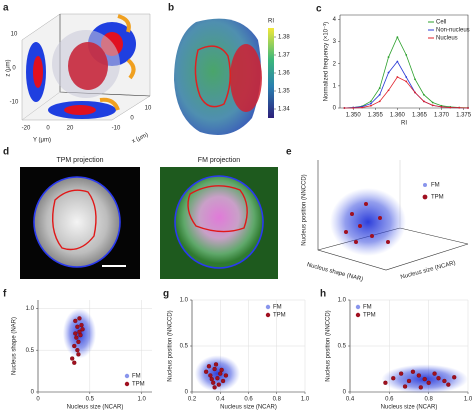  I want to click on panel-label: h, so click(323, 294).